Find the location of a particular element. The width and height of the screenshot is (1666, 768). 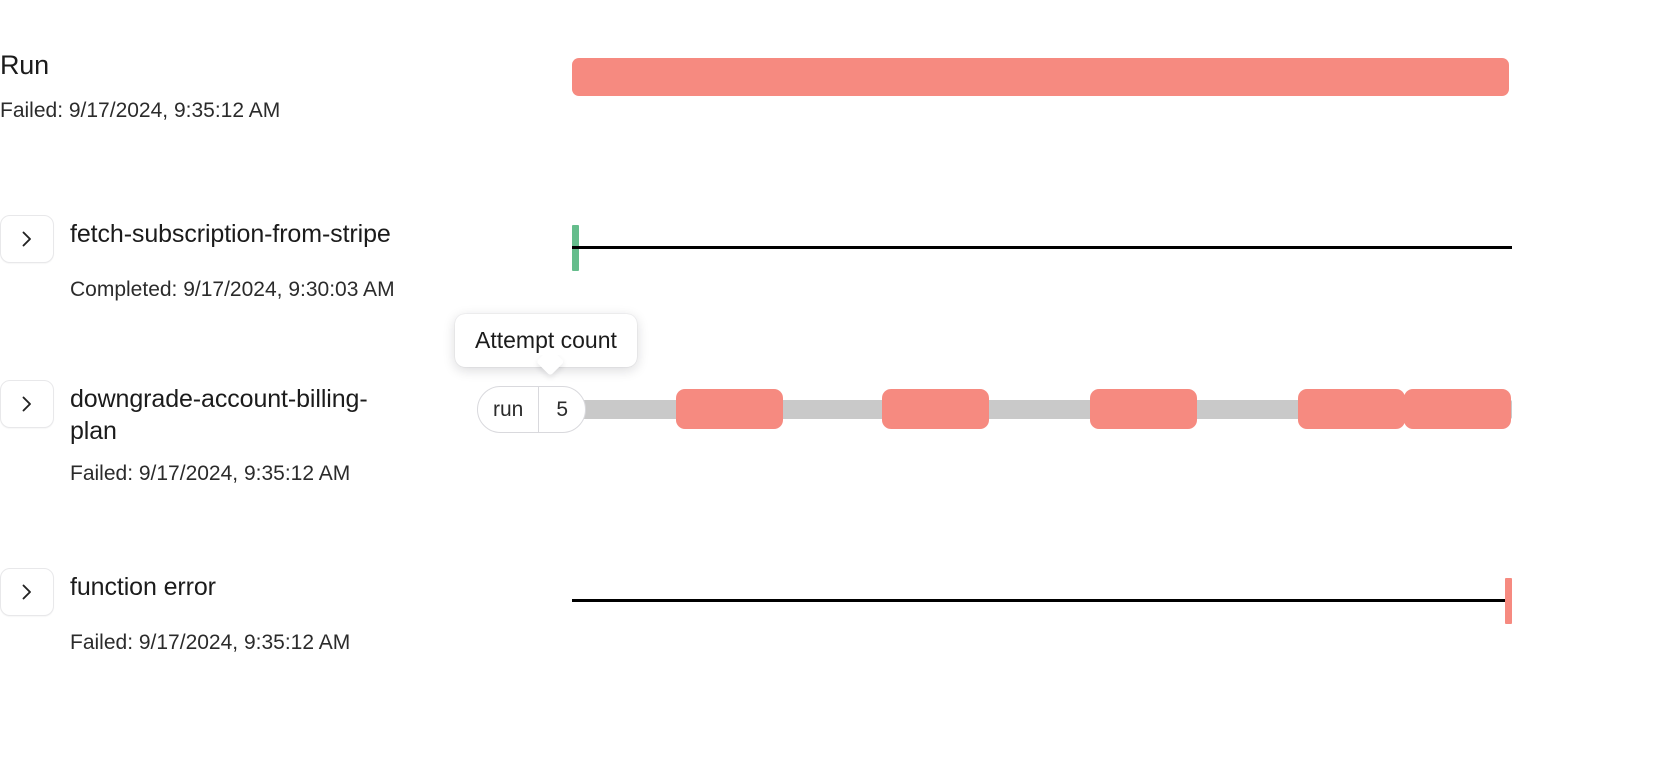

run-title: Run is located at coordinates (24, 65).